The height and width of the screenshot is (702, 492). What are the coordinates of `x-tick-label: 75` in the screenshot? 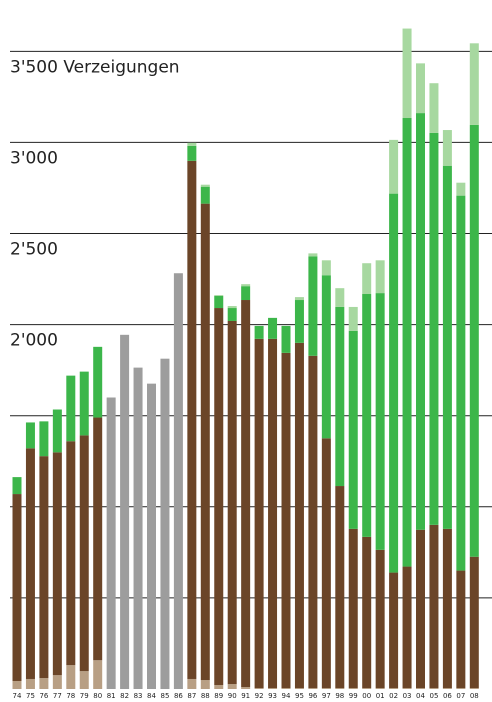 It's located at (30, 696).